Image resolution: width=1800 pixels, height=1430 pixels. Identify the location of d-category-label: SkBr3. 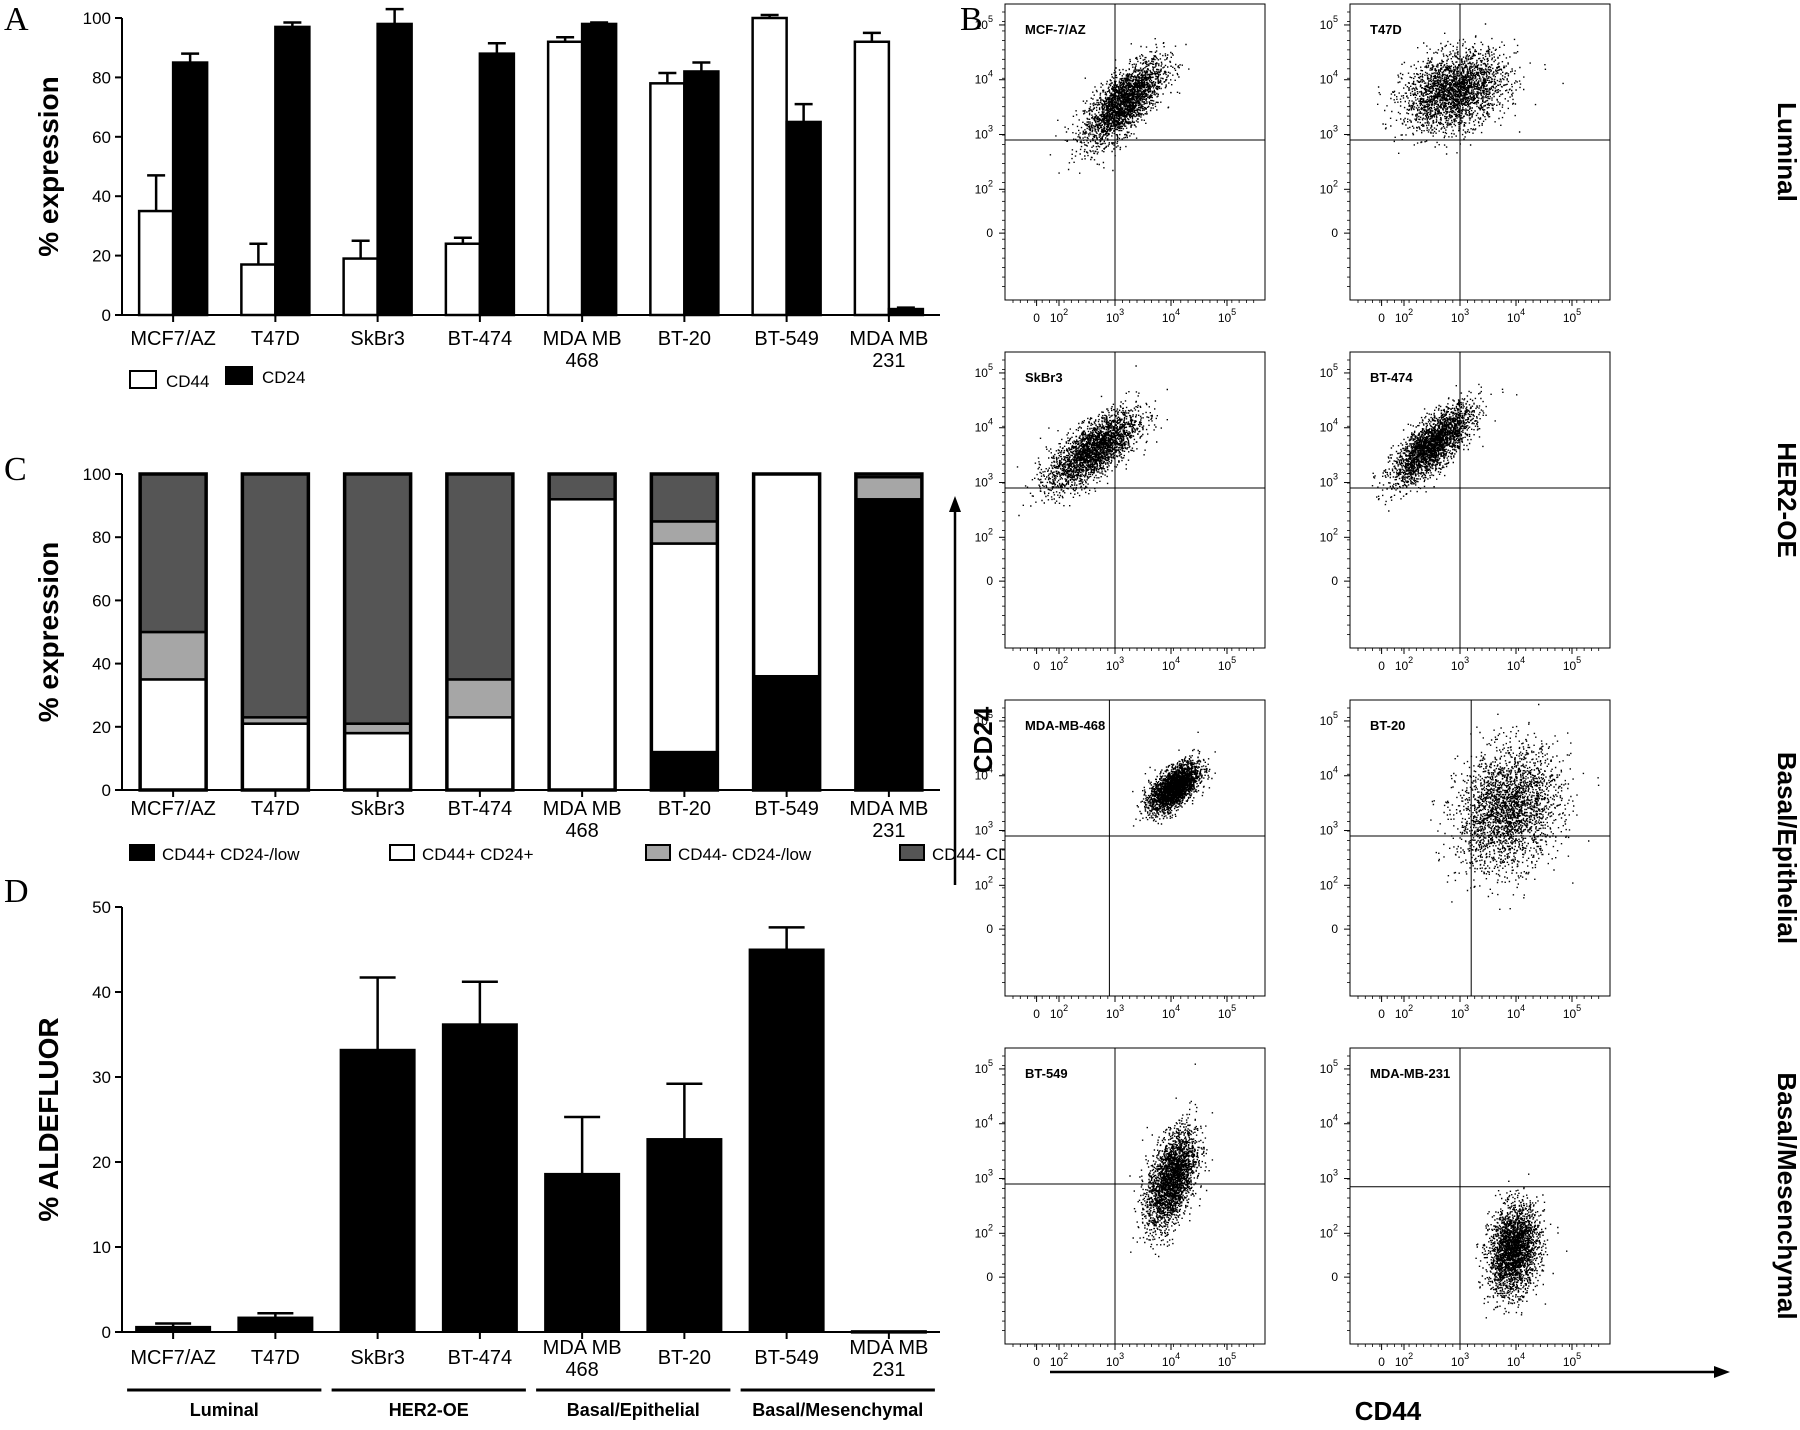
(377, 1358).